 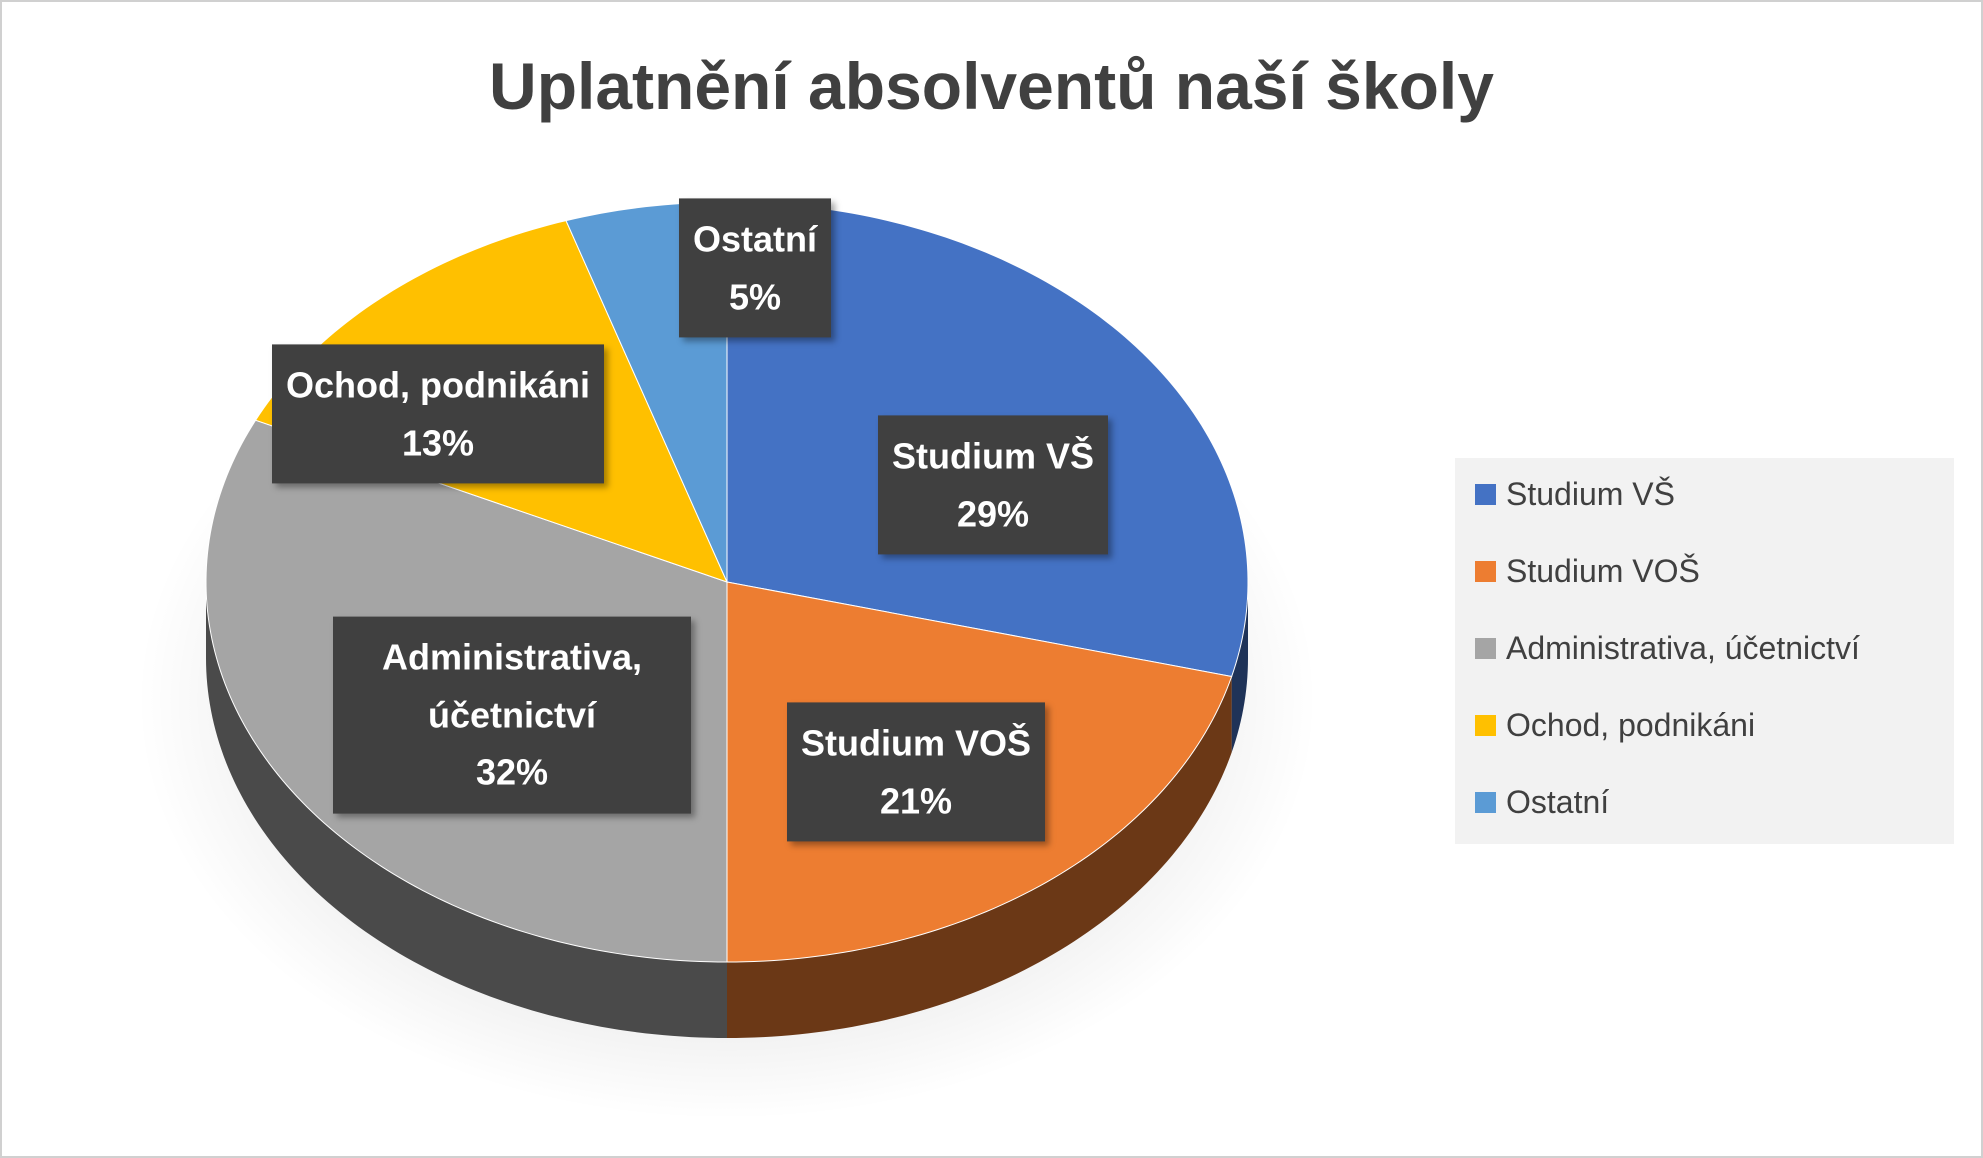 What do you see at coordinates (993, 485) in the screenshot?
I see `data-label: Studium VŠ 29%` at bounding box center [993, 485].